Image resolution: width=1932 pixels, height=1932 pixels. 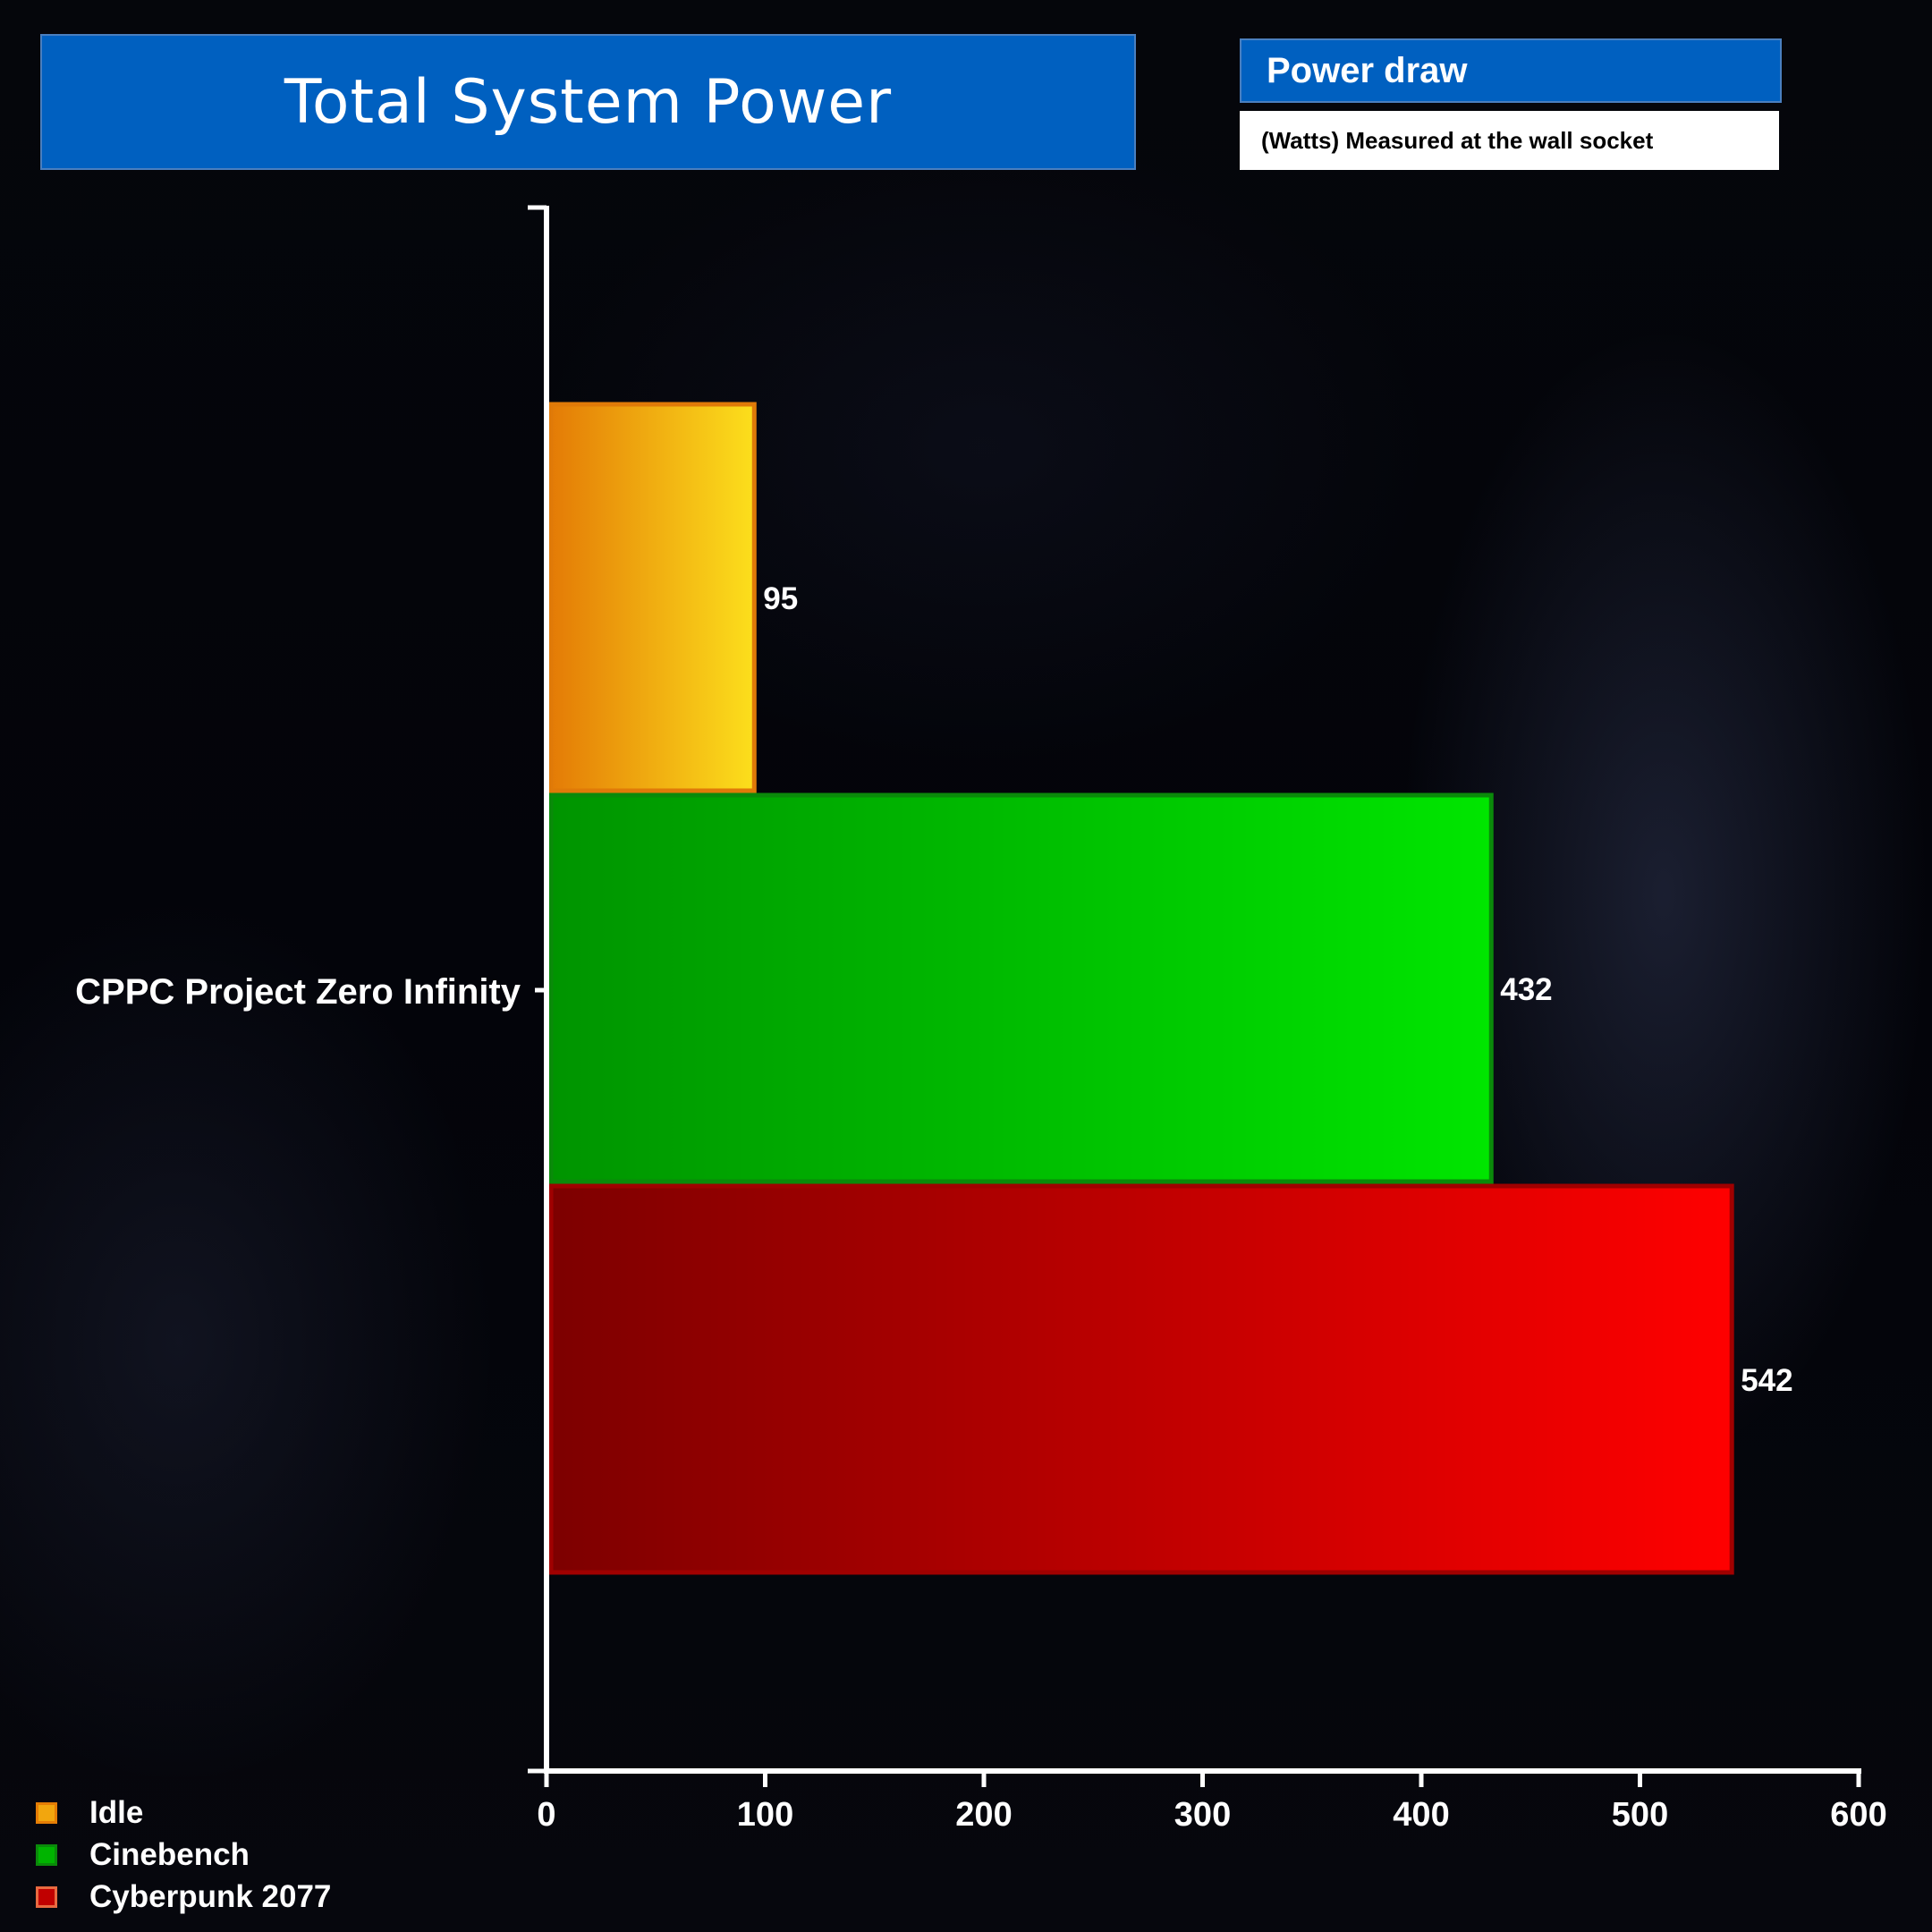 What do you see at coordinates (1858, 1815) in the screenshot?
I see `x-tick-label: 600` at bounding box center [1858, 1815].